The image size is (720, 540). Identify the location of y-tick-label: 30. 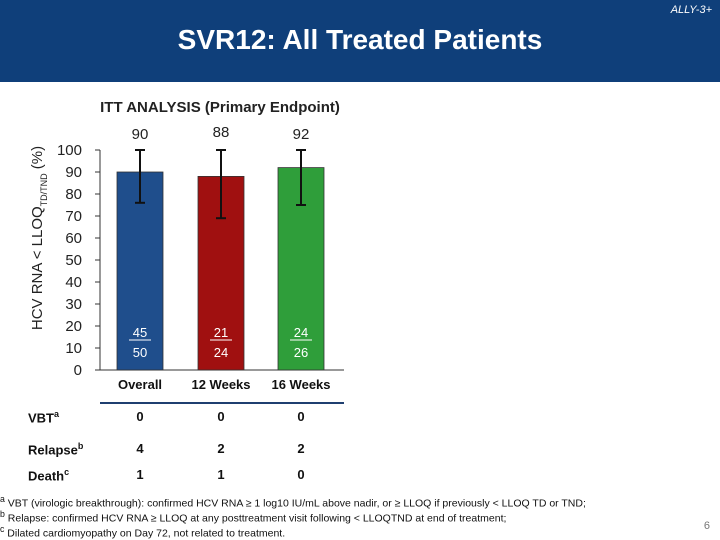
(73, 304).